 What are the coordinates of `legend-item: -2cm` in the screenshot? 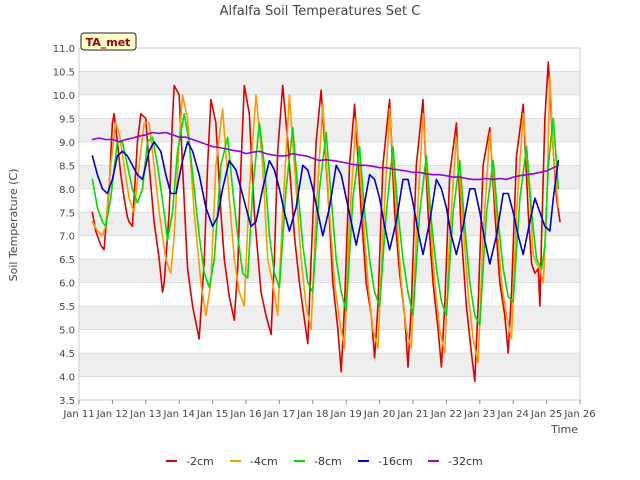 It's located at (190, 461).